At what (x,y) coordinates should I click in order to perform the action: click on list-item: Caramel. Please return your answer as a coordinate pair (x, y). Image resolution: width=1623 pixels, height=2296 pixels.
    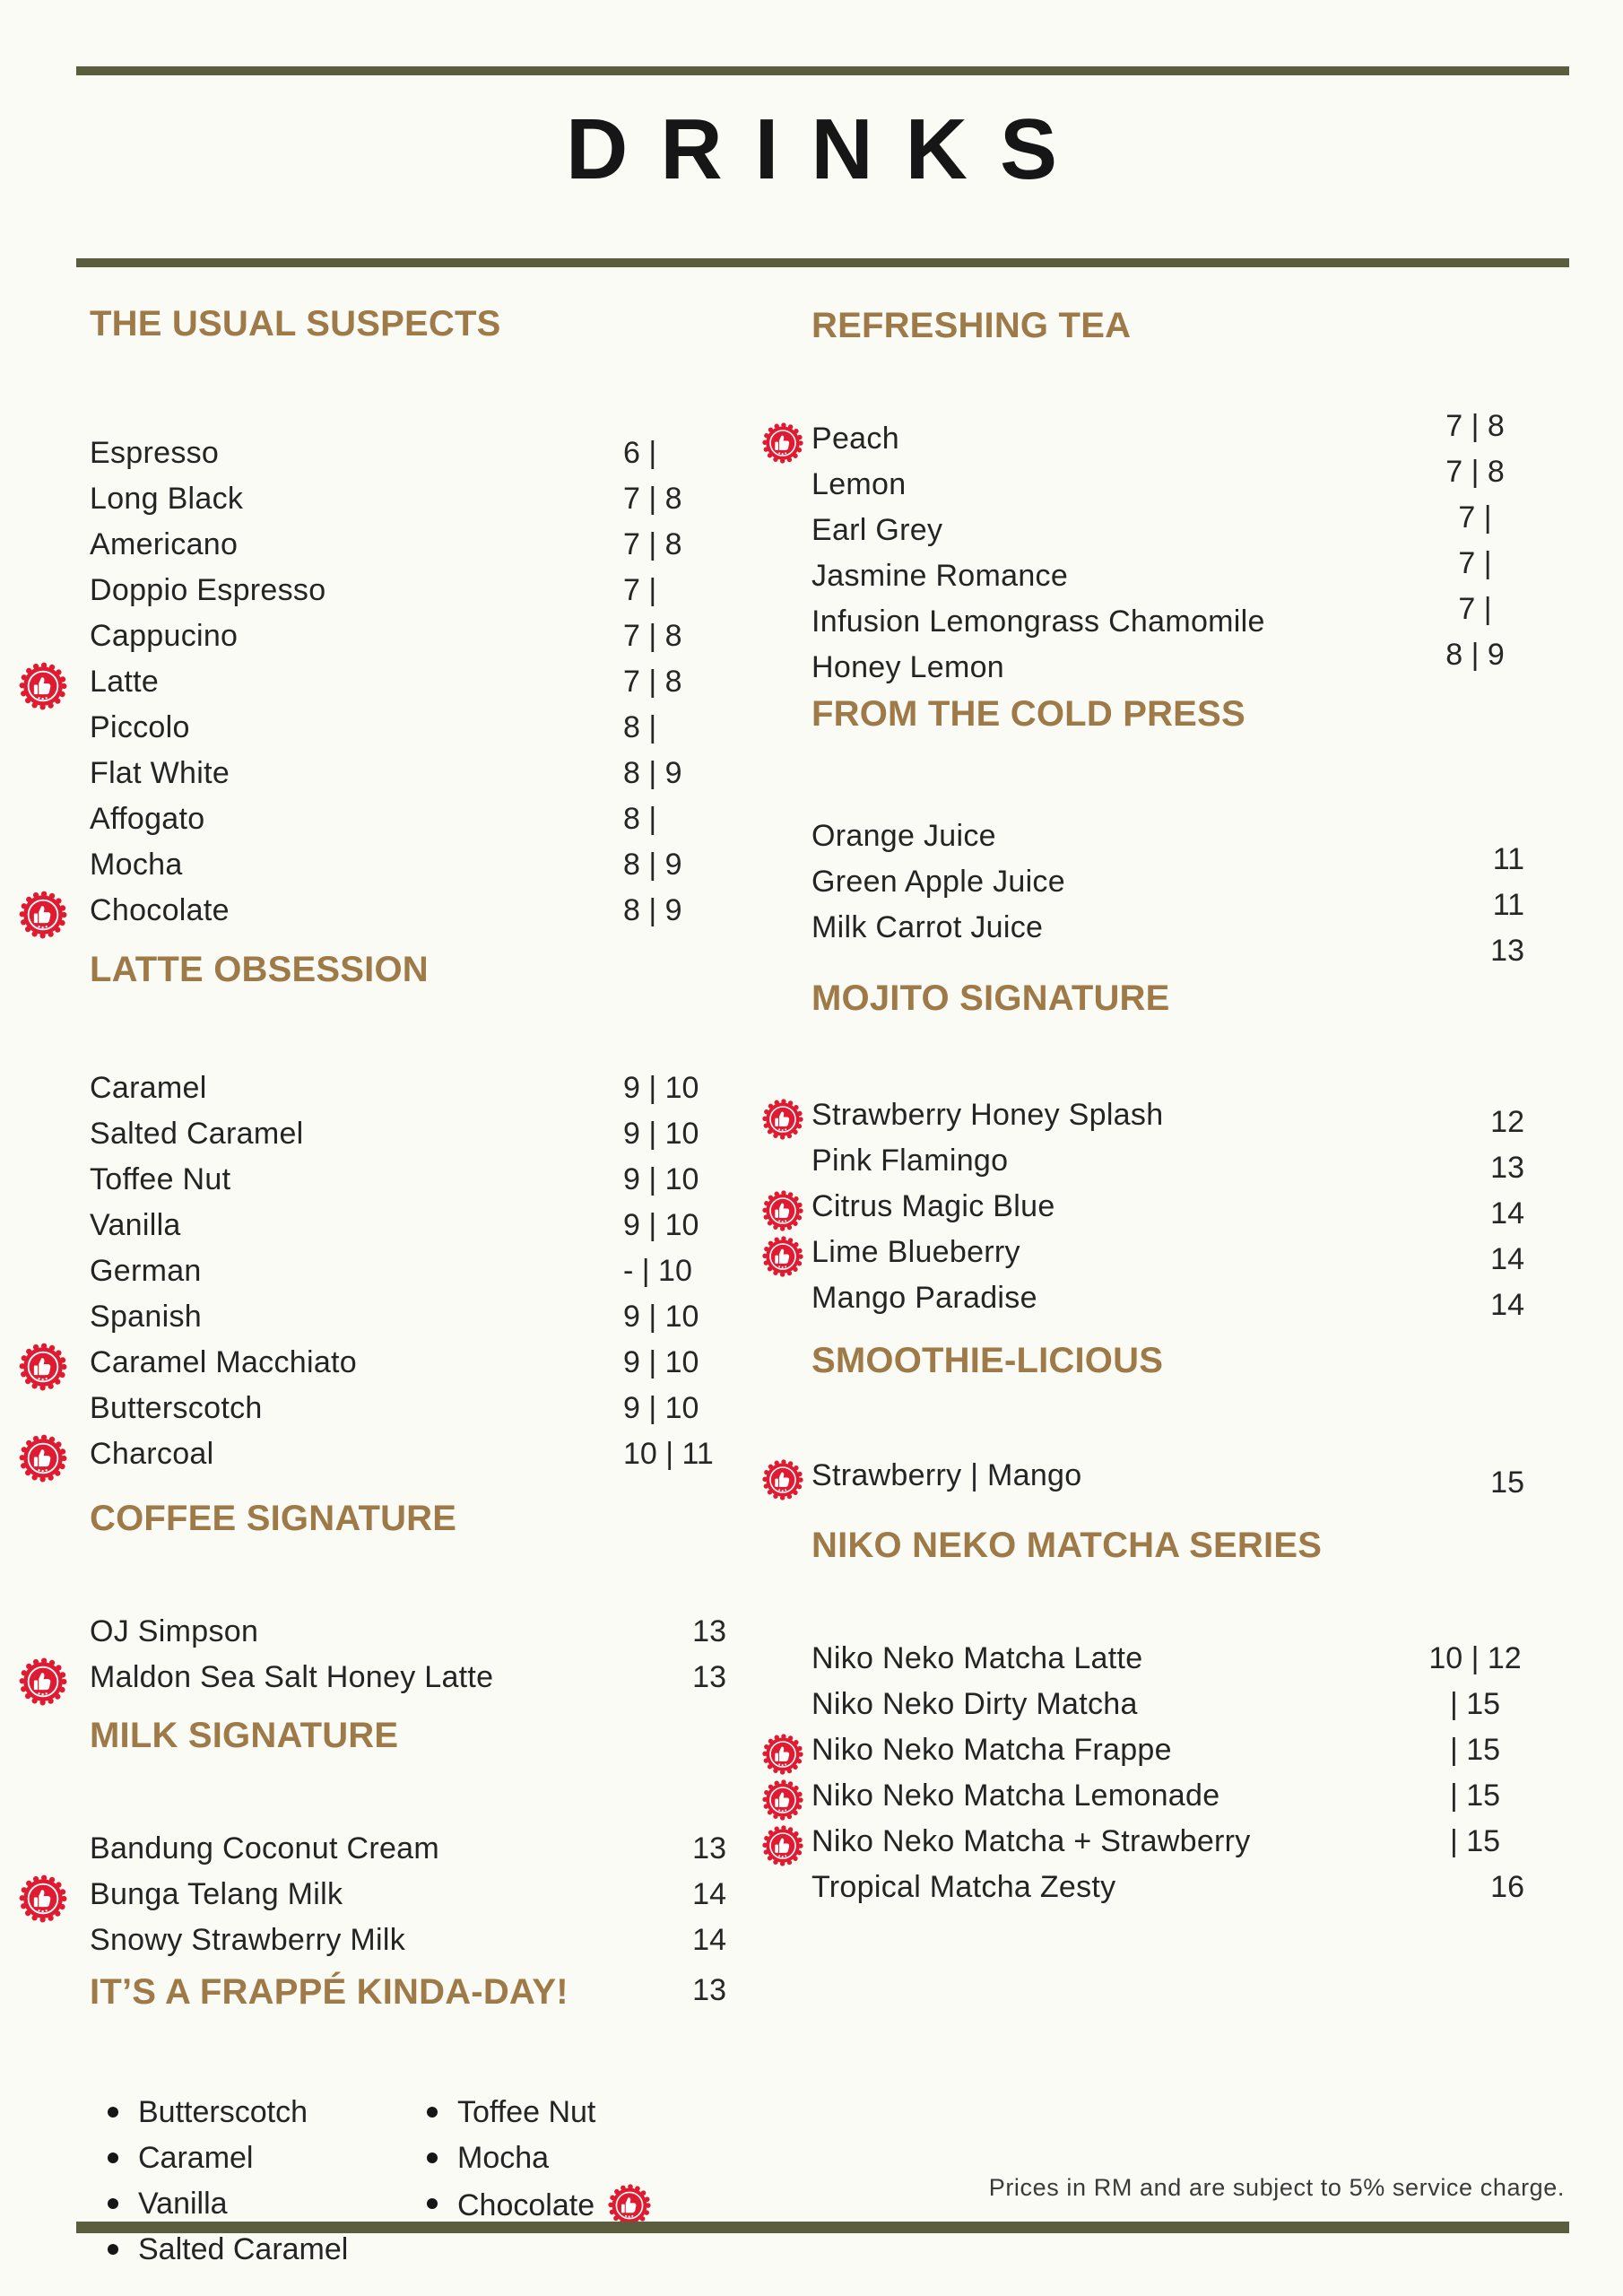
    Looking at the image, I should click on (224, 2162).